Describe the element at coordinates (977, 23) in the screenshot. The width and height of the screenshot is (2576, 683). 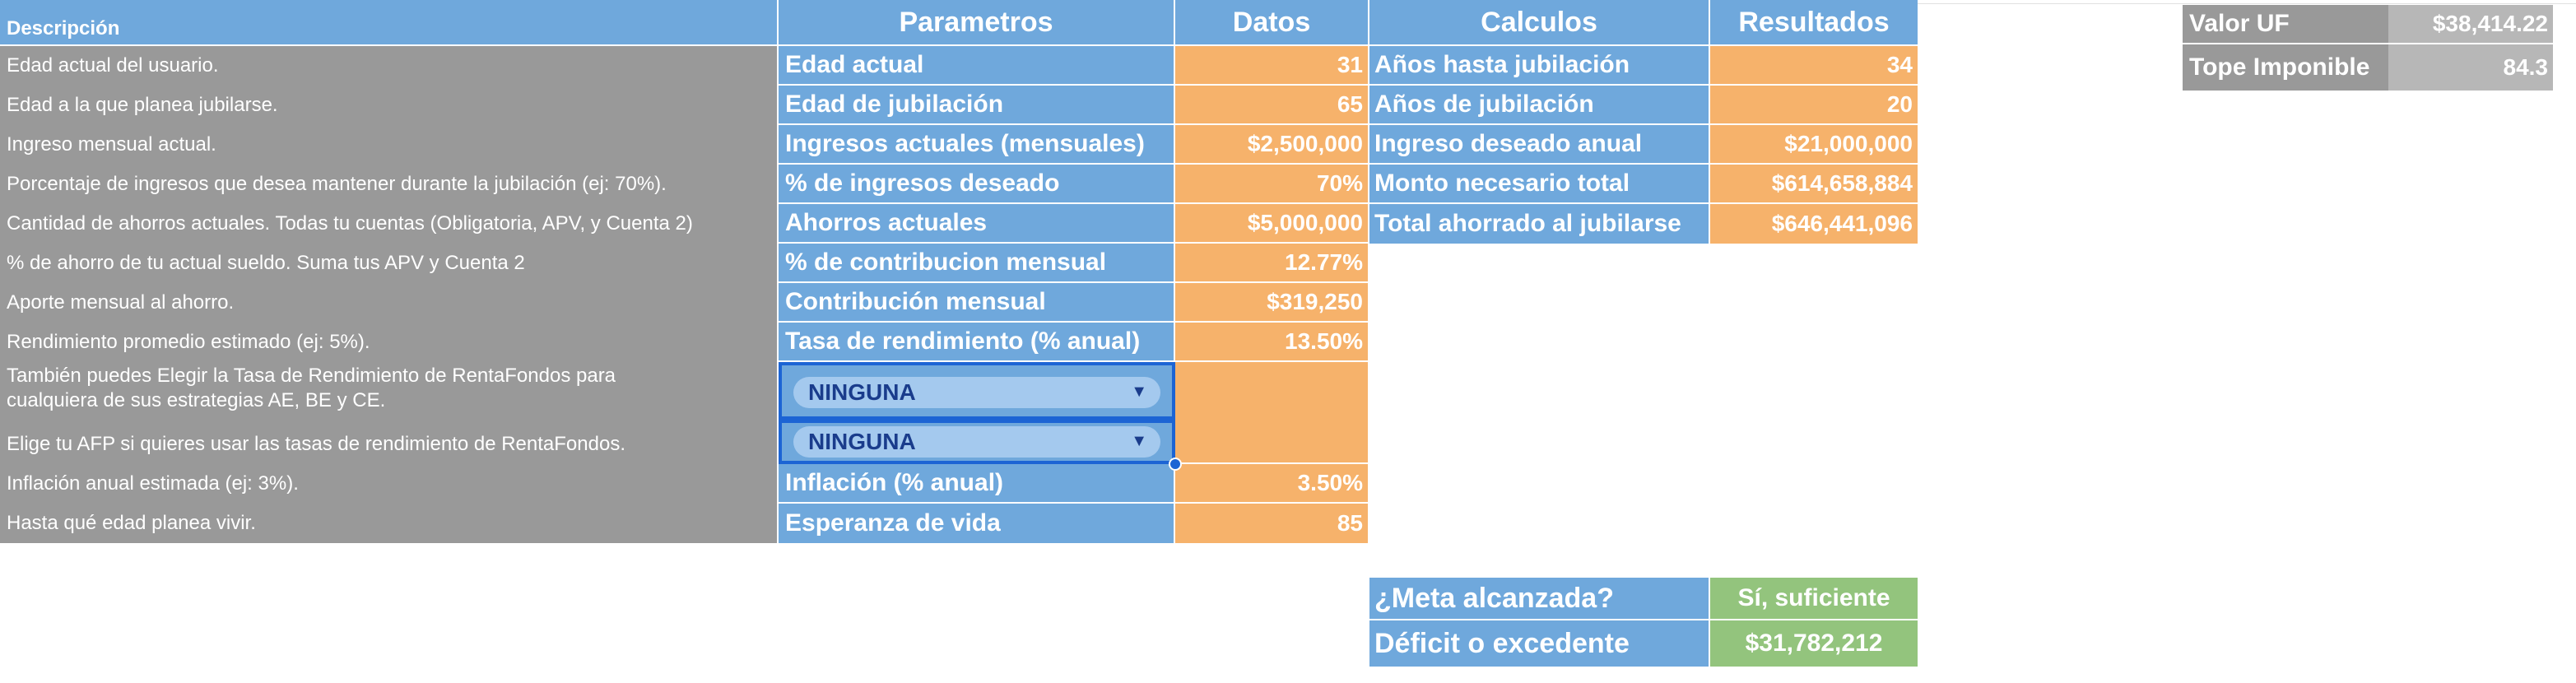
I see `header-parametros: Parametros` at that location.